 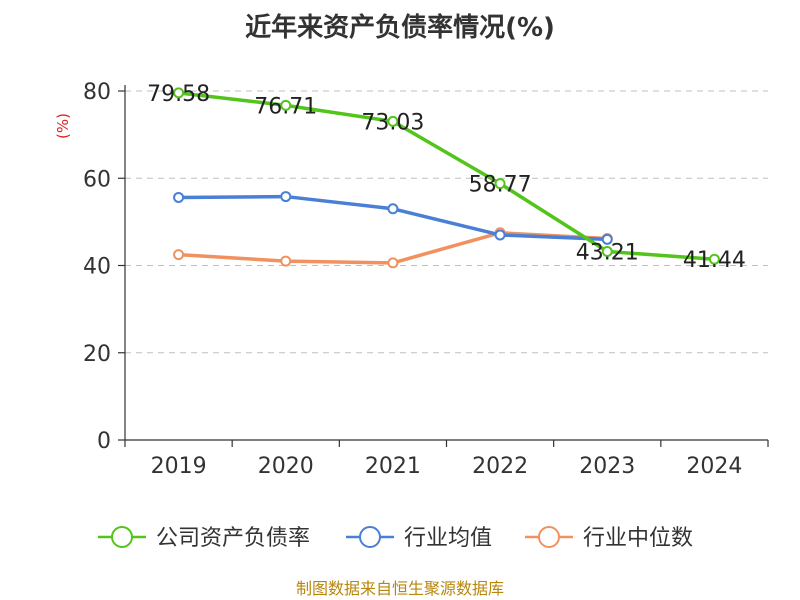 What do you see at coordinates (400, 588) in the screenshot?
I see `source-note: 制图数据来自恒生聚源数据库` at bounding box center [400, 588].